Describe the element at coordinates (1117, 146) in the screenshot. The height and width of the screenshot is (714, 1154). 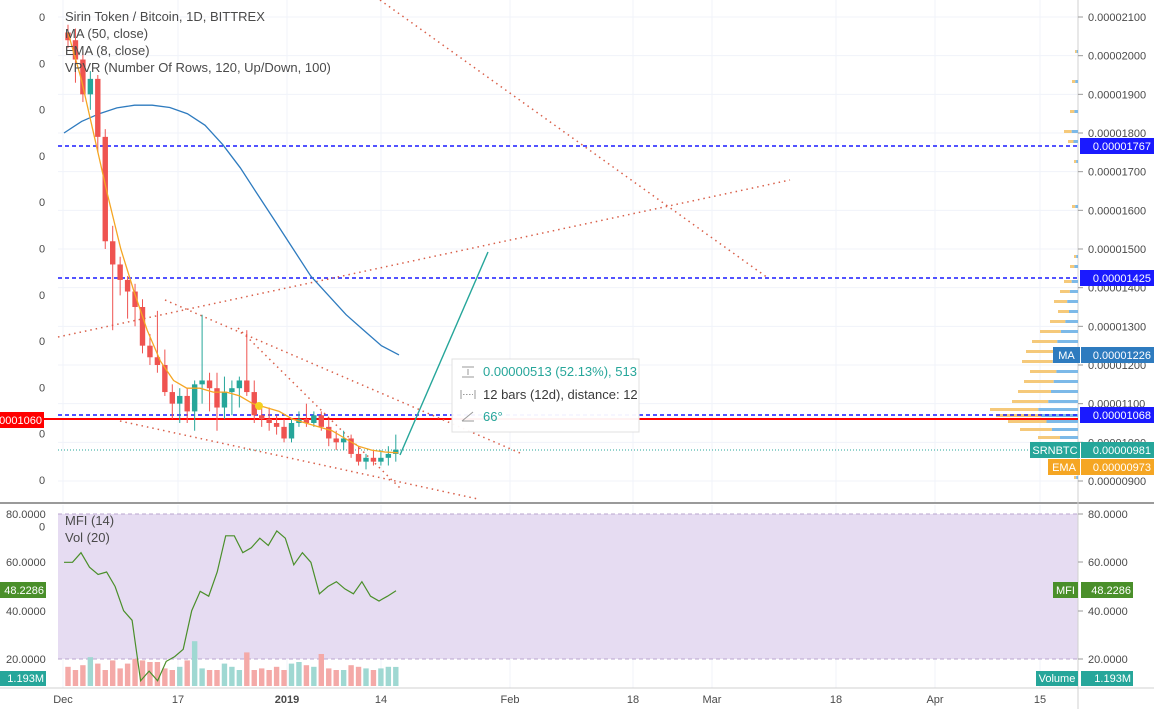
I see `price-tag-blue-top: 0.00001767` at that location.